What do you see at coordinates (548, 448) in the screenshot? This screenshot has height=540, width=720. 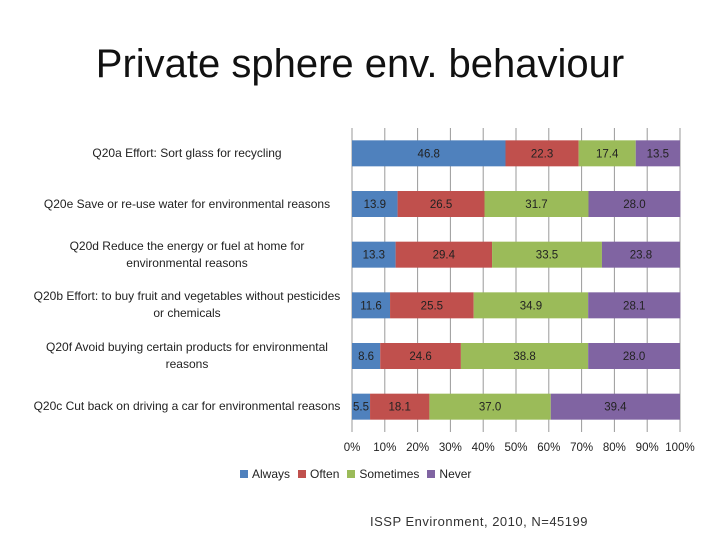 I see `x-tick-label: 60%` at bounding box center [548, 448].